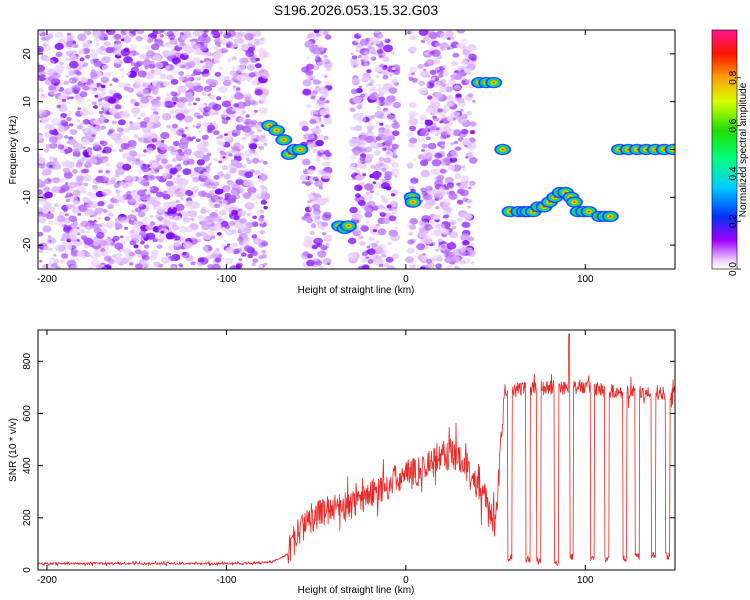  What do you see at coordinates (27, 102) in the screenshot?
I see `y-tick-label: 10` at bounding box center [27, 102].